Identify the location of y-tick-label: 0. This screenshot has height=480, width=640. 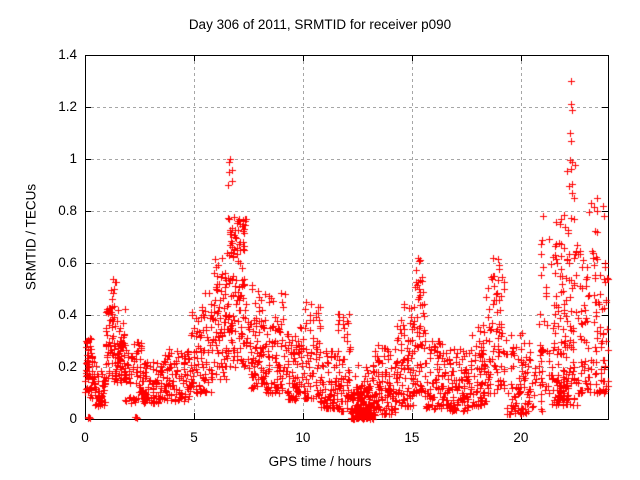
(73, 418).